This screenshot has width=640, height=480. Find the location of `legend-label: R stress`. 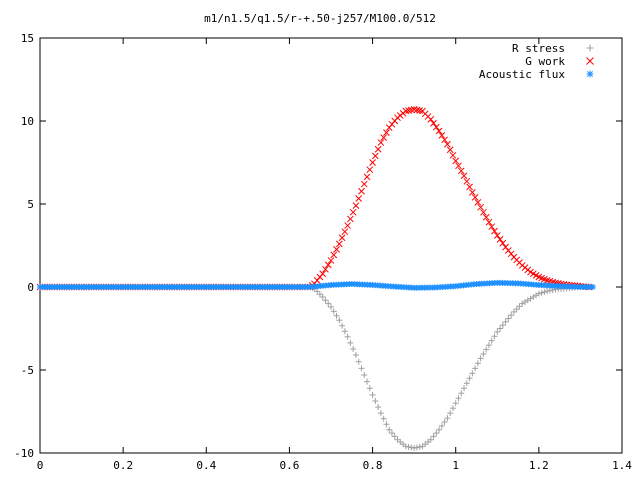

legend-label: R stress is located at coordinates (538, 48).